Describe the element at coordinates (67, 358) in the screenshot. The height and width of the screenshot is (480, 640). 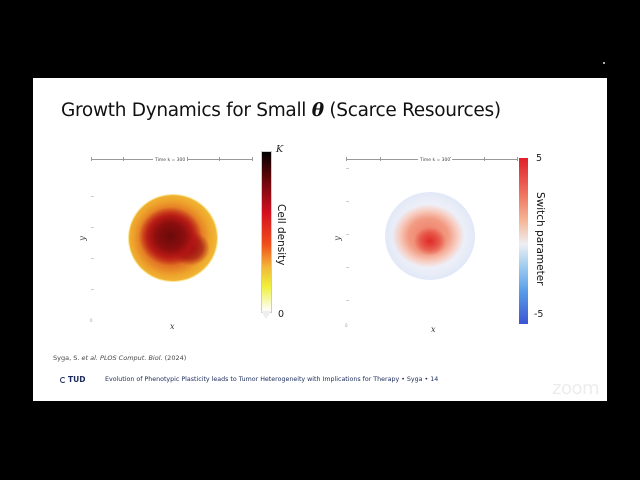
I see `citation-authors: Syga, S.` at that location.